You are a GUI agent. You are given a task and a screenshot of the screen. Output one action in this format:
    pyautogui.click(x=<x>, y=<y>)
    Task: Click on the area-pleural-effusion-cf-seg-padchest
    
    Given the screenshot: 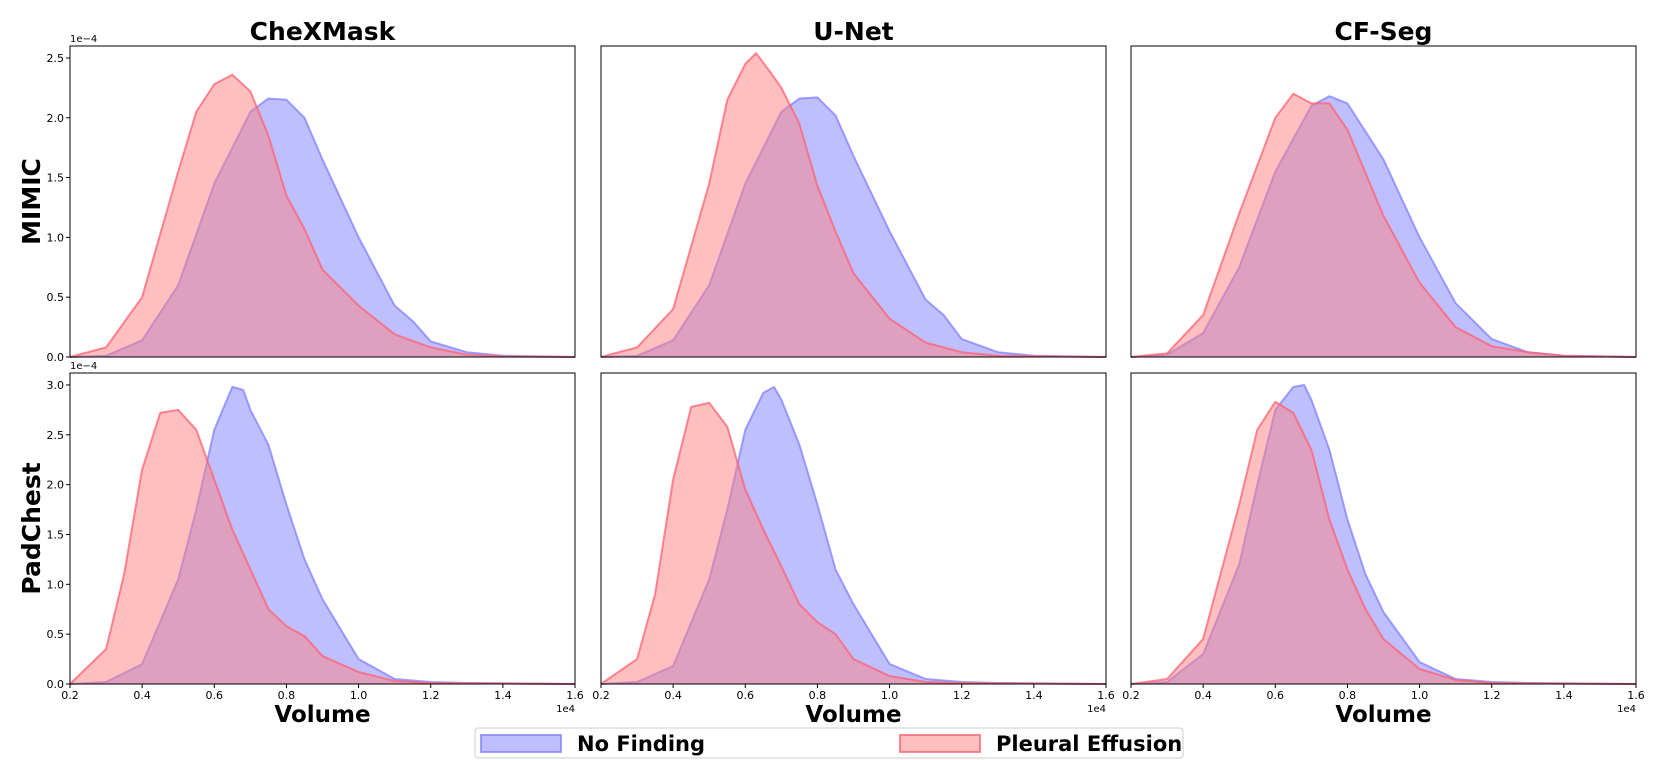 What is the action you would take?
    pyautogui.click(x=1383, y=542)
    